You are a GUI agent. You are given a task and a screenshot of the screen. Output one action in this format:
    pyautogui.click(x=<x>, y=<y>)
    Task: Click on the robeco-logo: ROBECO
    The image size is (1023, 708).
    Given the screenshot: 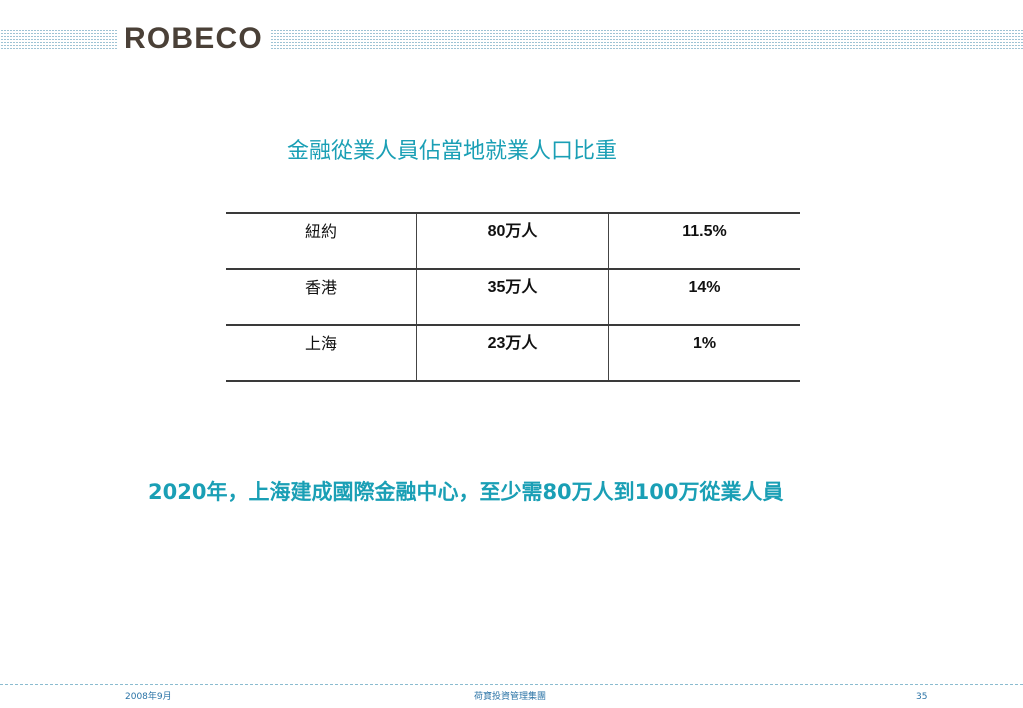 What is the action you would take?
    pyautogui.click(x=193, y=38)
    